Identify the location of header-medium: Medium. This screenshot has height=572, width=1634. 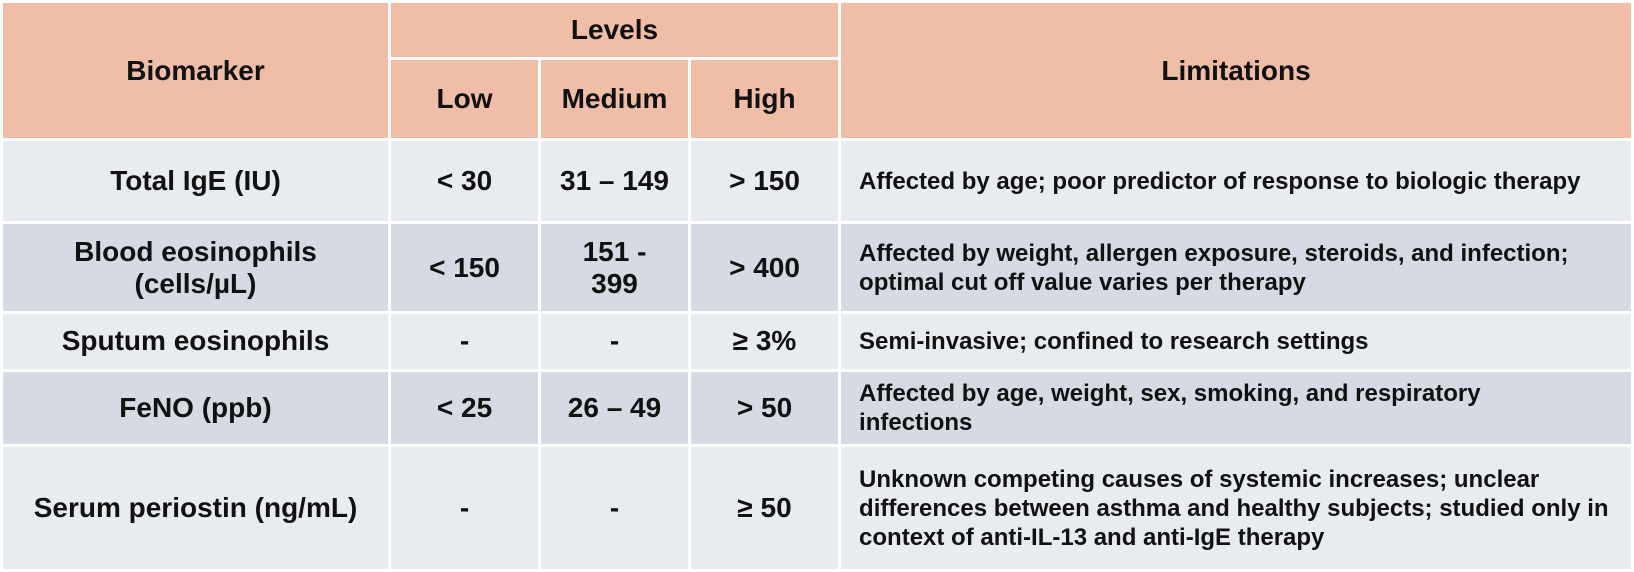
(614, 99).